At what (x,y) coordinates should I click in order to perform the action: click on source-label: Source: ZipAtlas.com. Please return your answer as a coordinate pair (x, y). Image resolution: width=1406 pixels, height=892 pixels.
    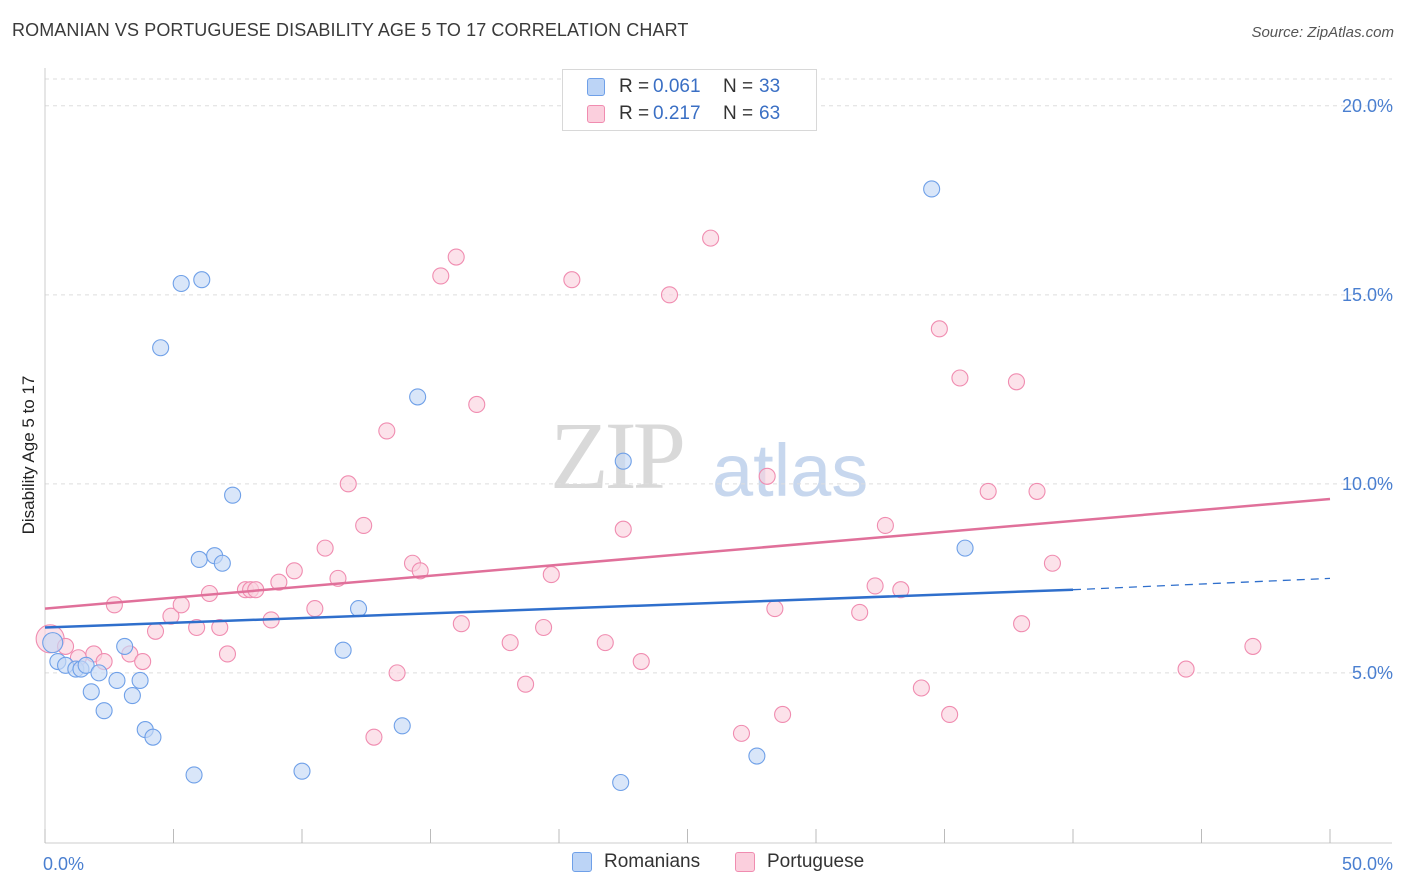
    Looking at the image, I should click on (1322, 32).